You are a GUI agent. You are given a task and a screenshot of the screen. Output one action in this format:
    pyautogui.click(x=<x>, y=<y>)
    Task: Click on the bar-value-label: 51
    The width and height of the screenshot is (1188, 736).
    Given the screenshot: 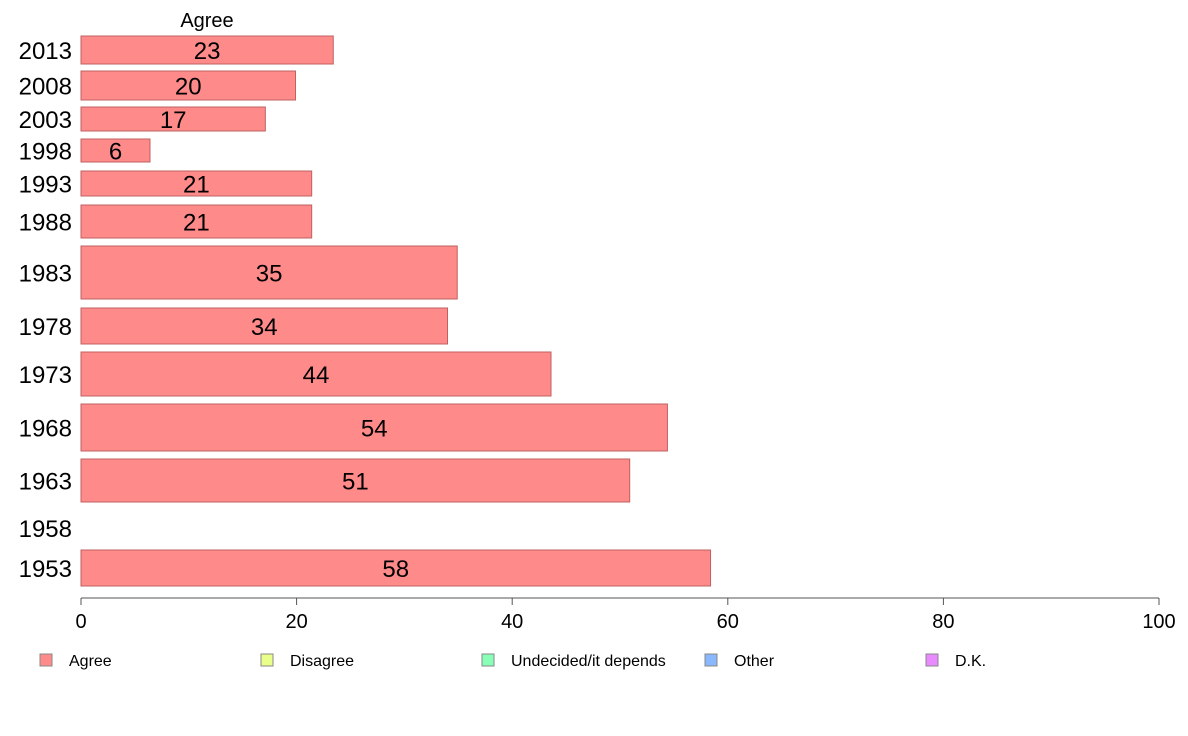 What is the action you would take?
    pyautogui.click(x=355, y=482)
    